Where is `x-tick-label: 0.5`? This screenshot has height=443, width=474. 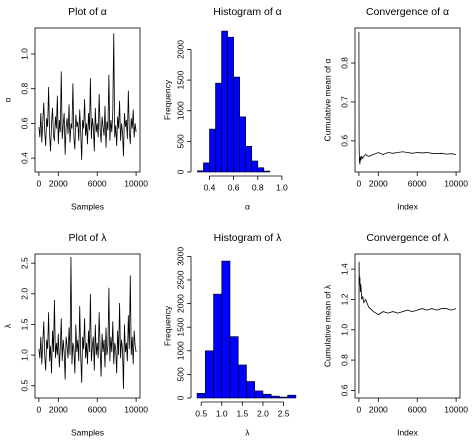
x-tick-label: 0.5 is located at coordinates (201, 413).